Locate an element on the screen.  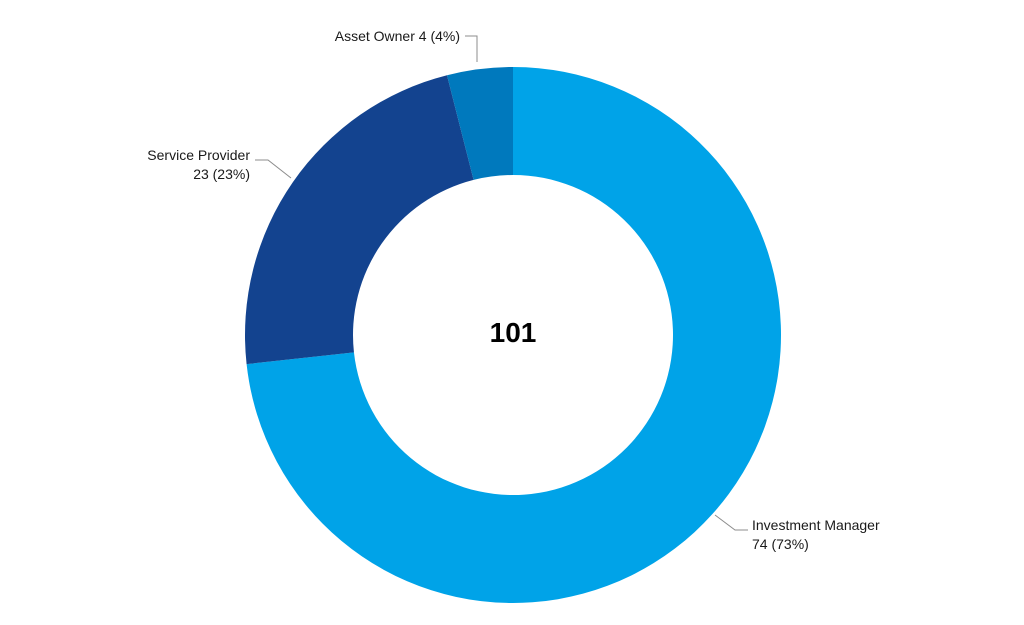
center-total-label: 101 is located at coordinates (513, 332).